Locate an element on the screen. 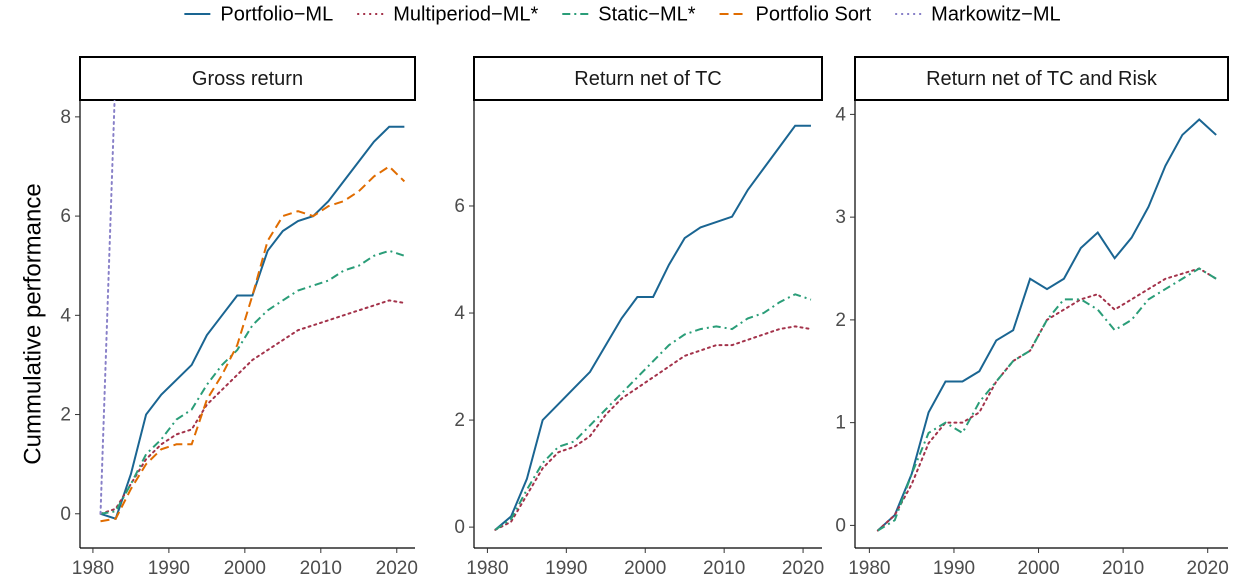  legend-item: Portfolio Sort is located at coordinates (795, 14).